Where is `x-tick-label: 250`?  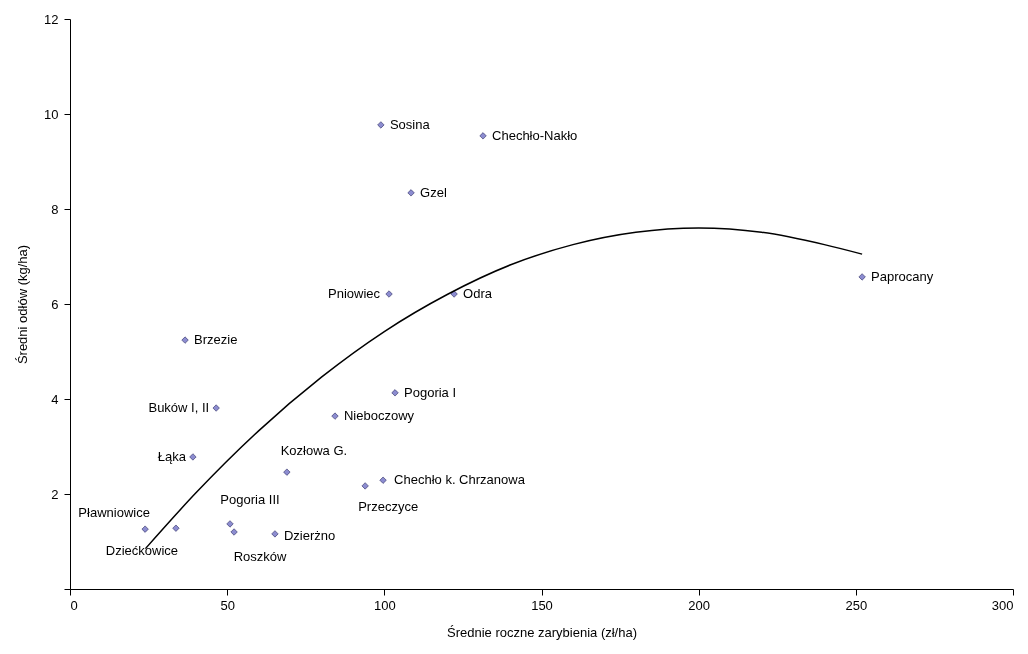 x-tick-label: 250 is located at coordinates (856, 605).